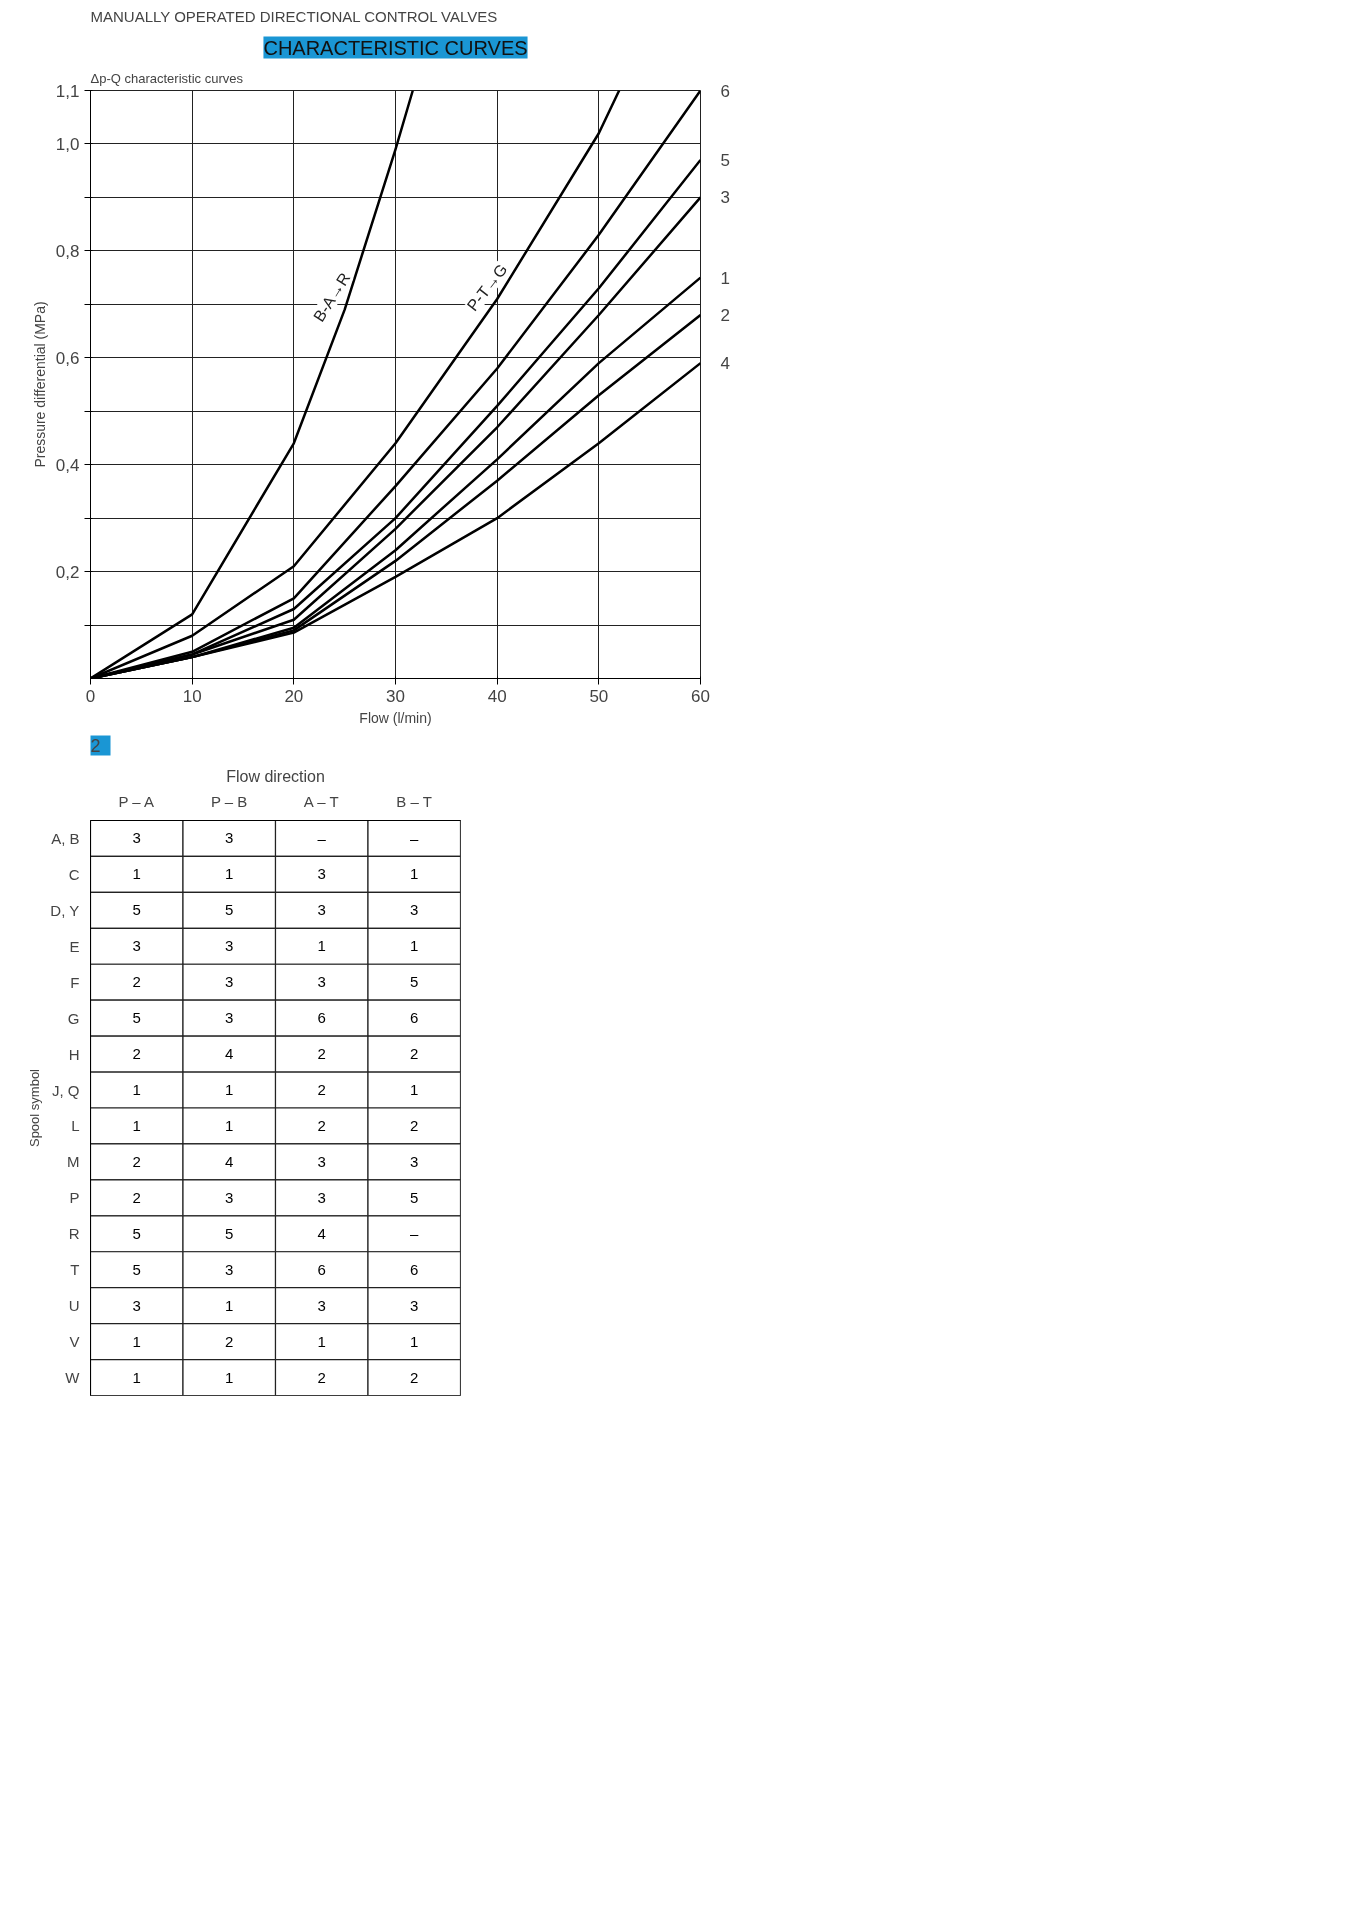 The image size is (1357, 1920). I want to click on y-tick-label: A, B, so click(65, 838).